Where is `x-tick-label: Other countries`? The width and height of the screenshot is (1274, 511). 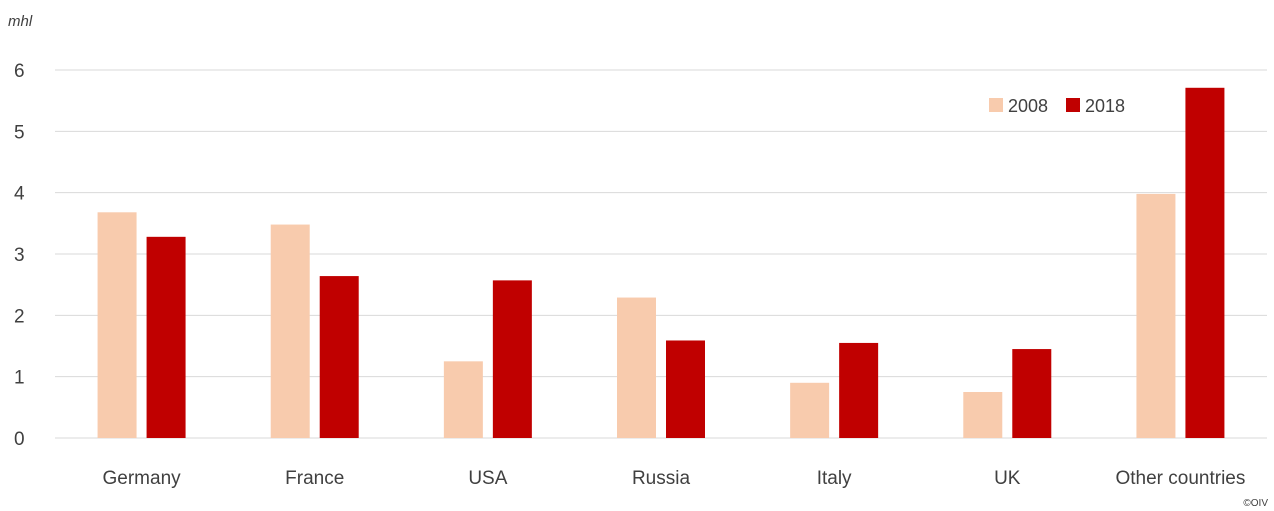
x-tick-label: Other countries is located at coordinates (1180, 478).